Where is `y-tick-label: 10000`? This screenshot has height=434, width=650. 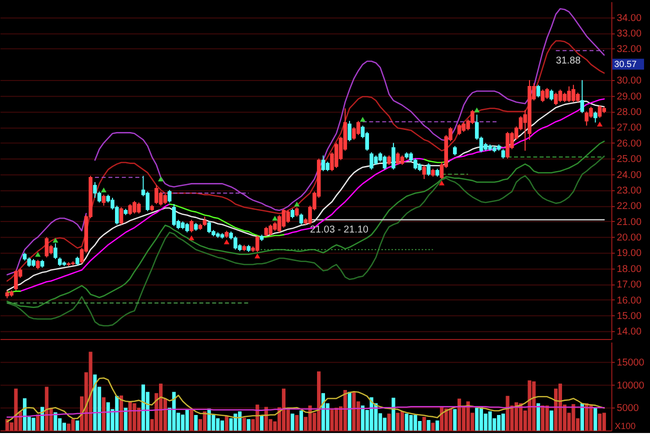
y-tick-label: 10000 is located at coordinates (630, 386).